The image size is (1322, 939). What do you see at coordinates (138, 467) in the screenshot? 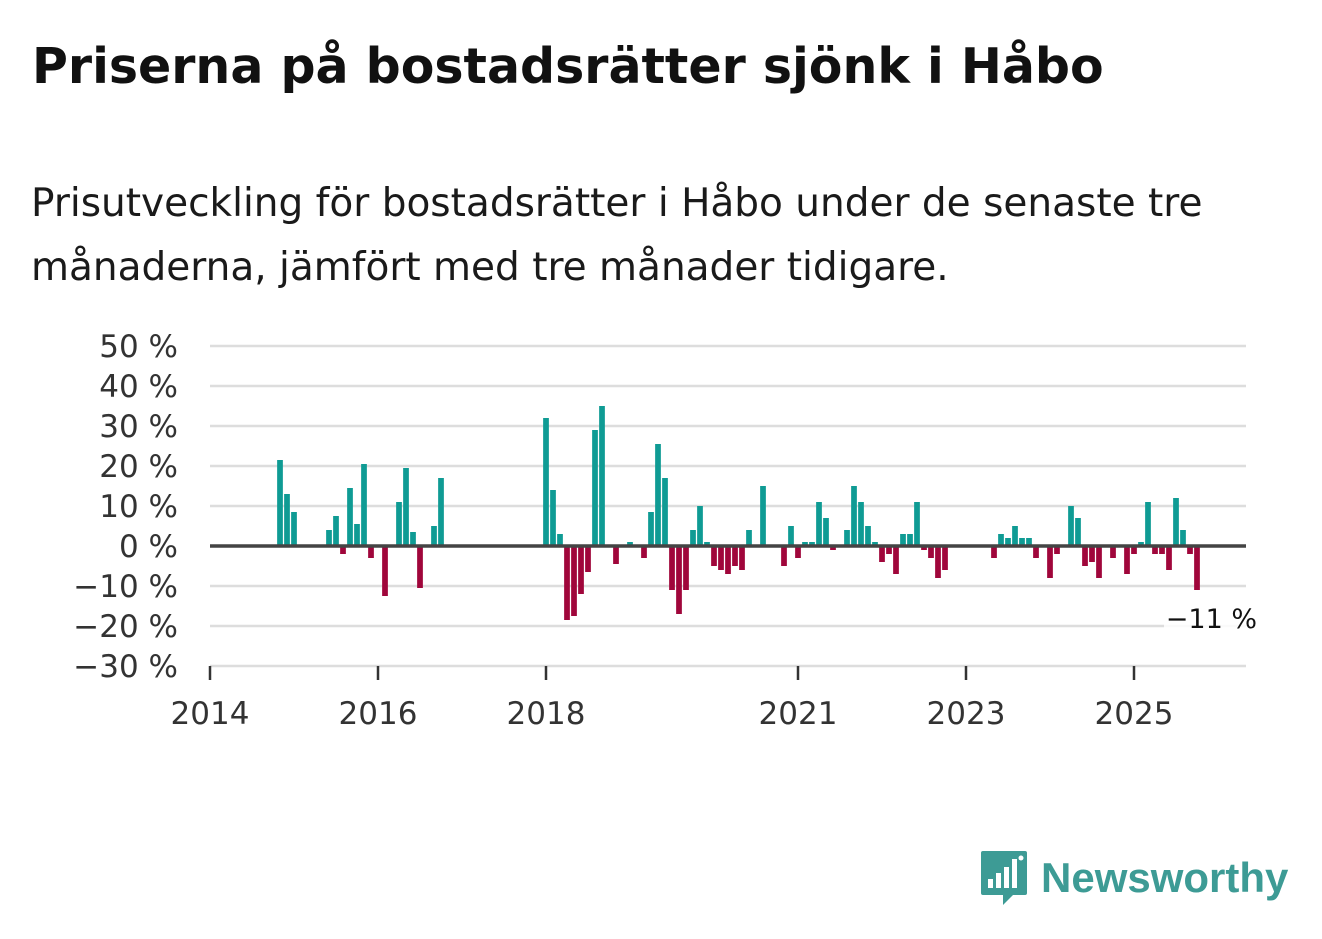
I see `y-tick-label: 20 %` at bounding box center [138, 467].